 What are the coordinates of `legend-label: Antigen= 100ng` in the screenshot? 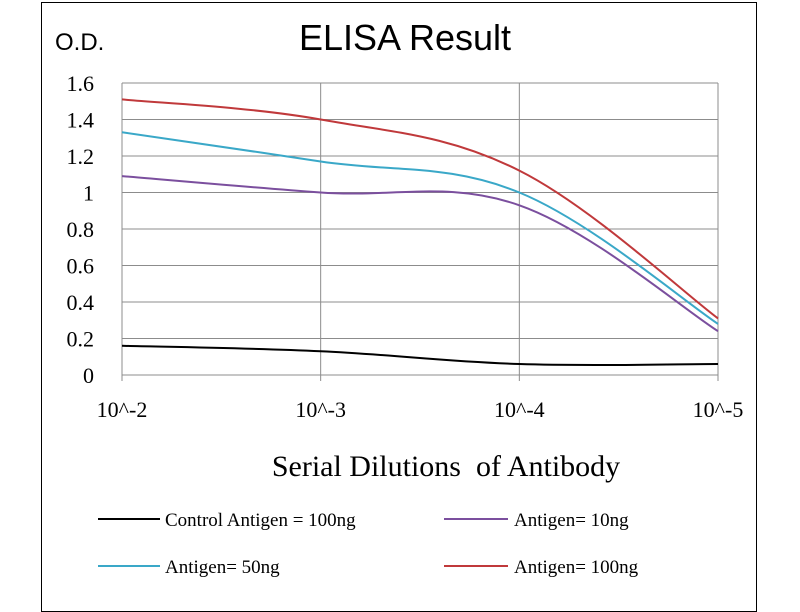 It's located at (576, 567).